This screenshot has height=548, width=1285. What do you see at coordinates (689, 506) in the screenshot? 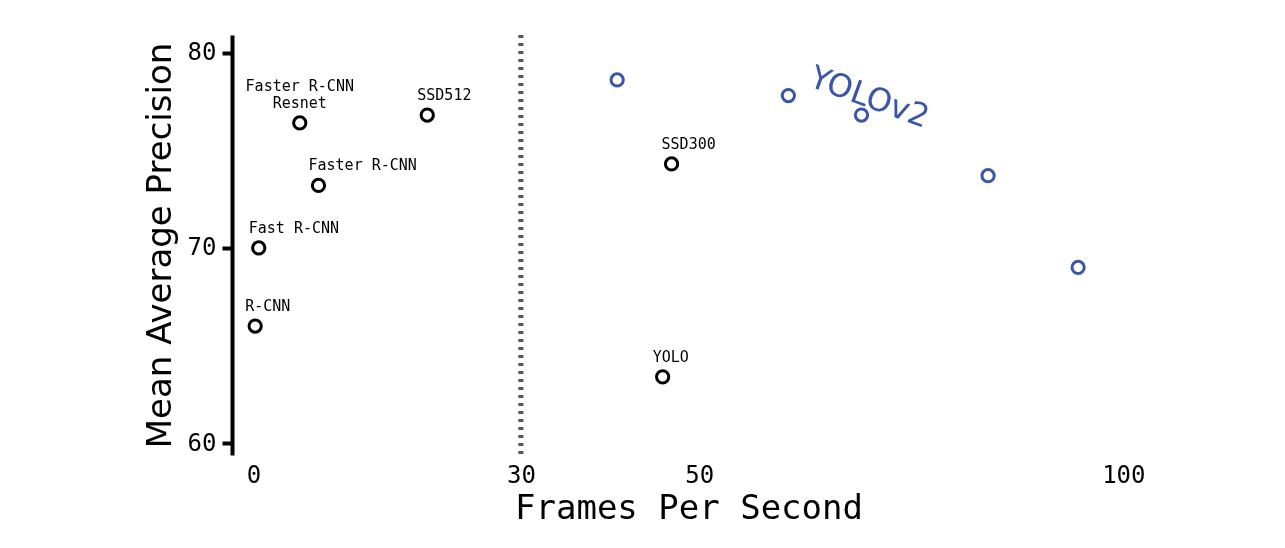
I see `x-axis-title: Frames Per Second` at bounding box center [689, 506].